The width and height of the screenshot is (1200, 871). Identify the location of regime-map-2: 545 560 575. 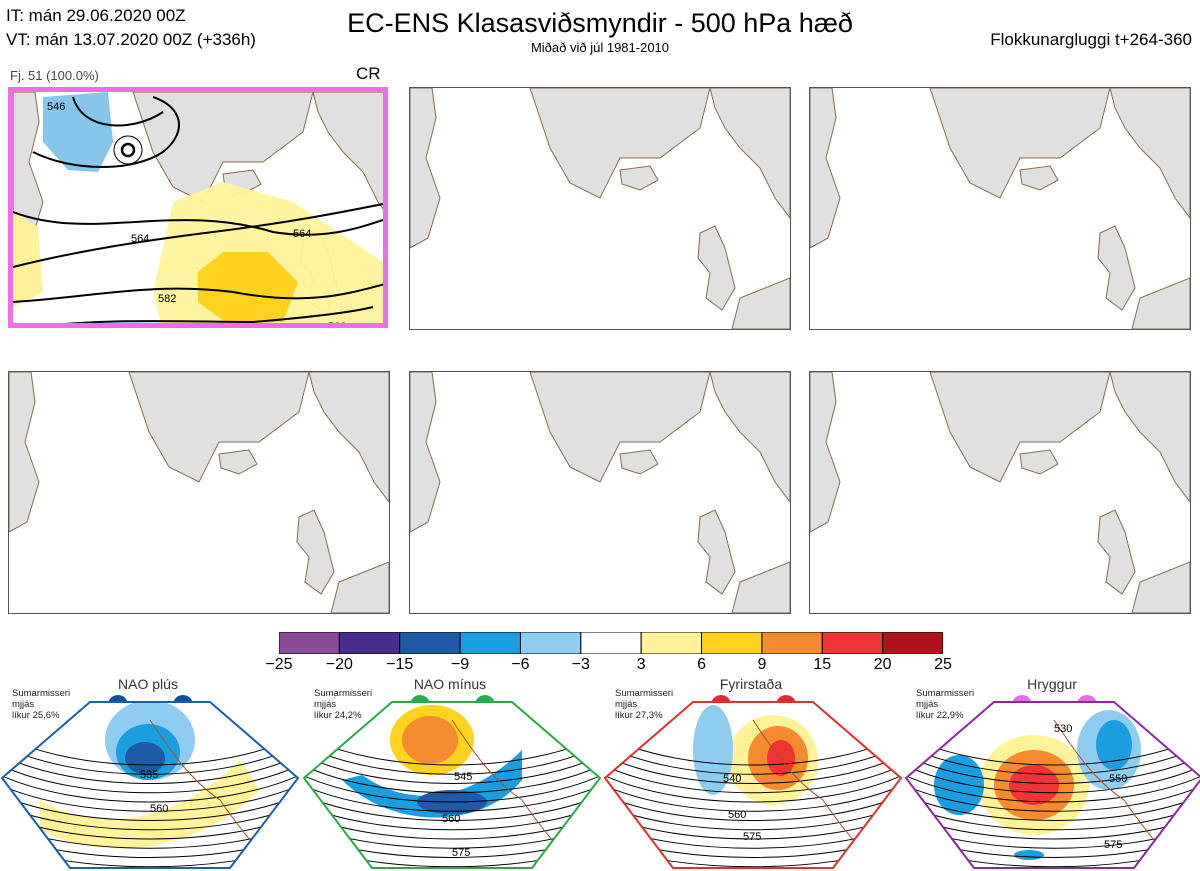
(452, 780).